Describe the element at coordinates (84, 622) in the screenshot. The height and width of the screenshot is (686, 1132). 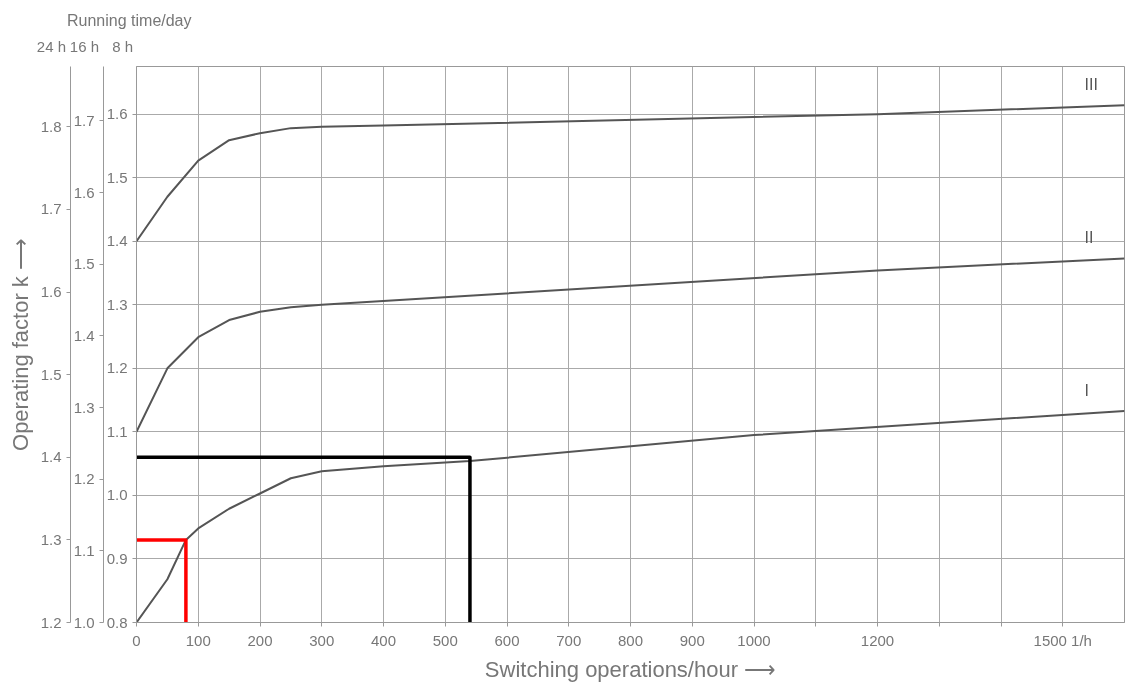
I see `y2-tick-label: 1.0` at that location.